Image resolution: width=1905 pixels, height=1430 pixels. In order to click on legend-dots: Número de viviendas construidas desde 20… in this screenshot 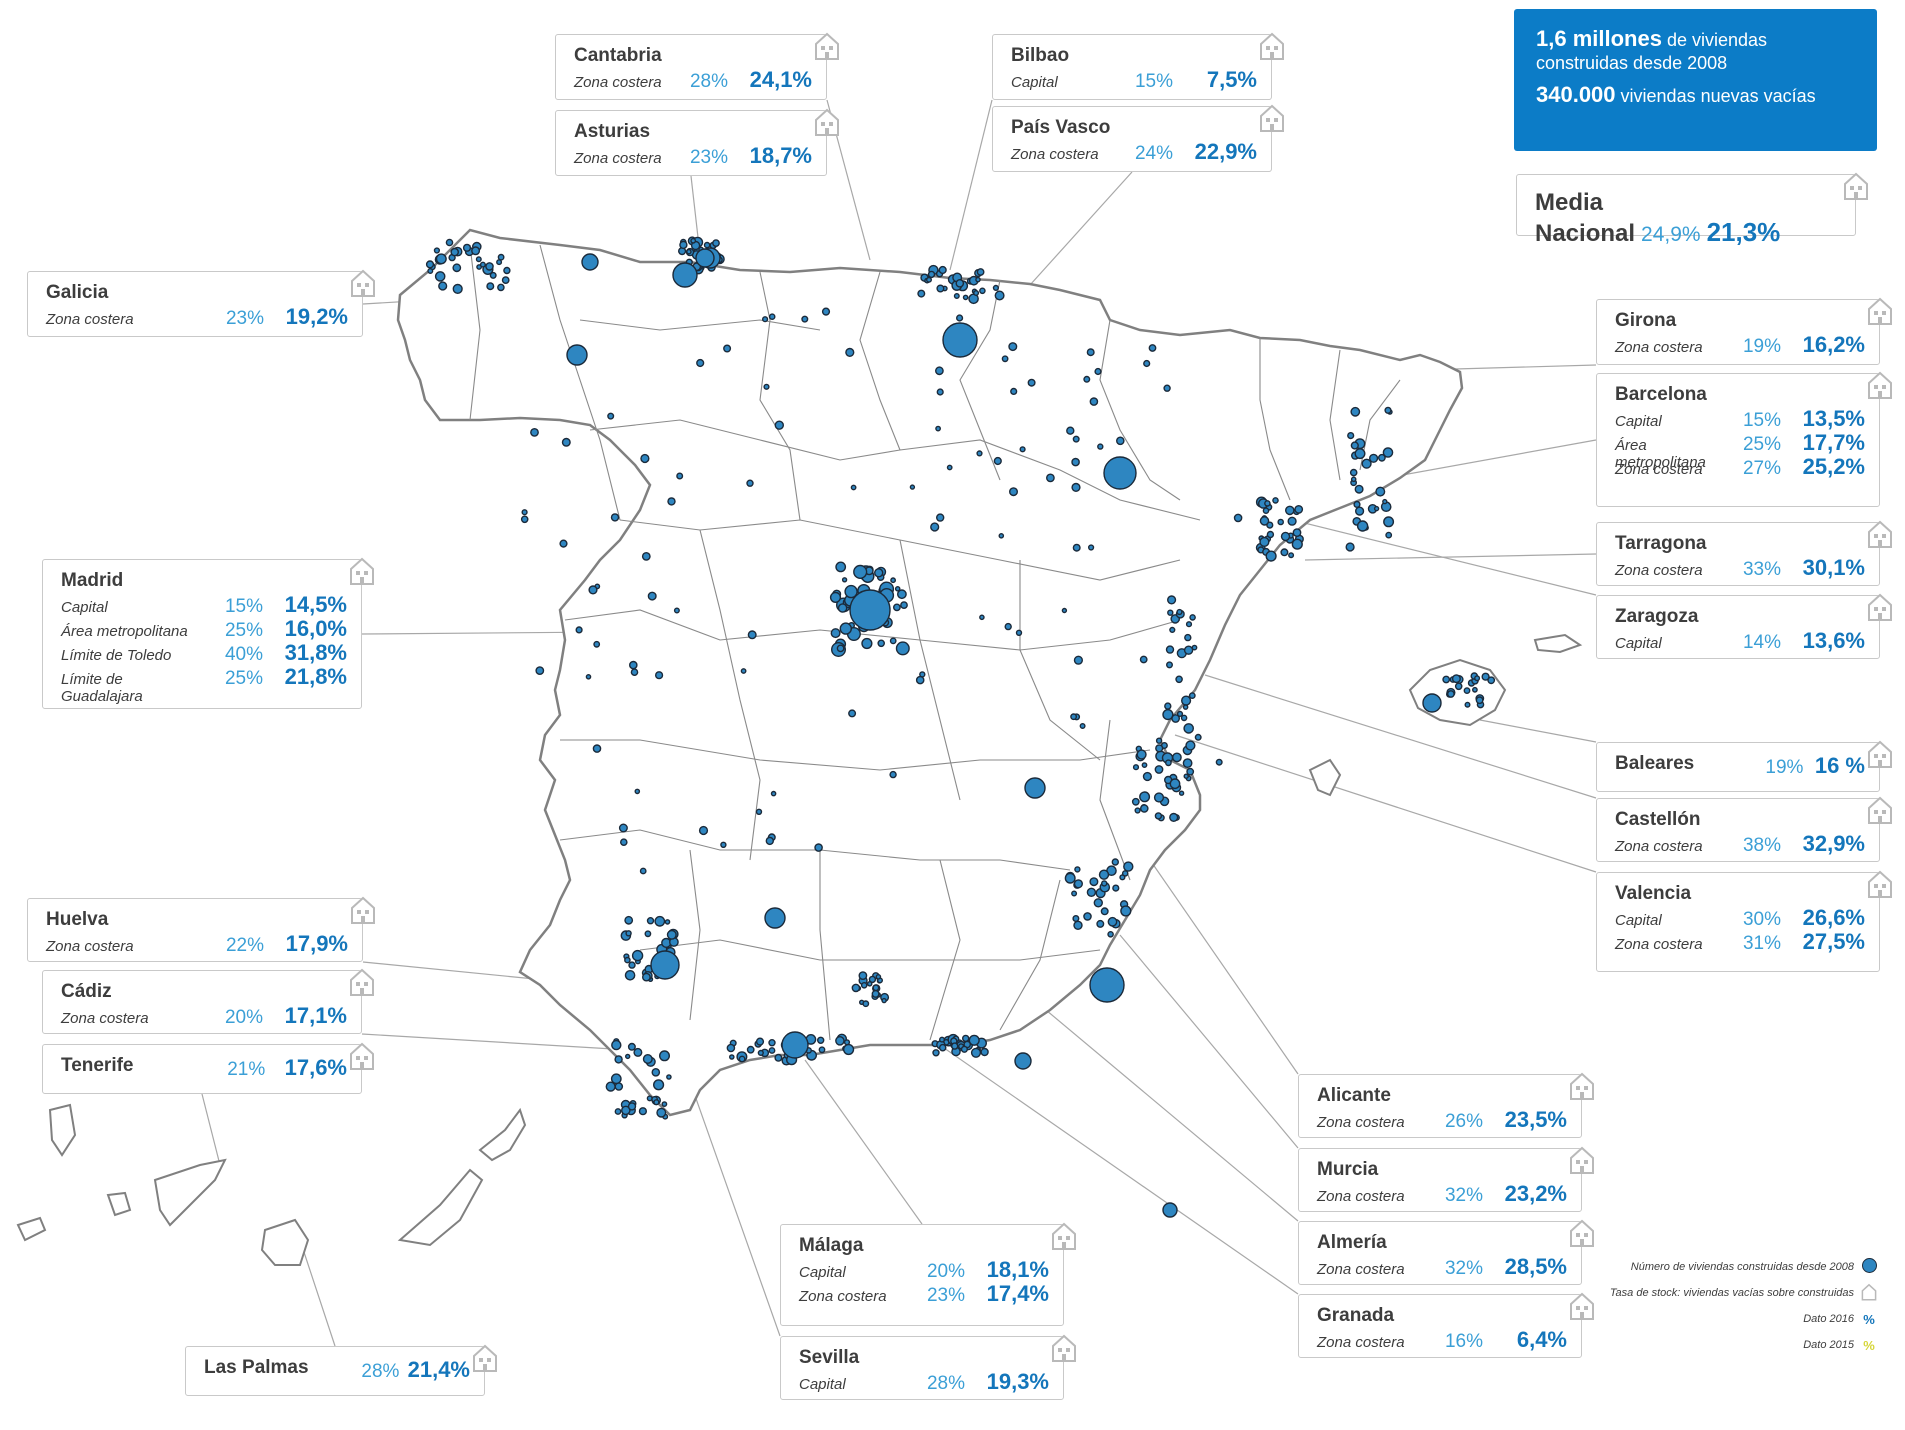, I will do `click(1730, 1267)`.